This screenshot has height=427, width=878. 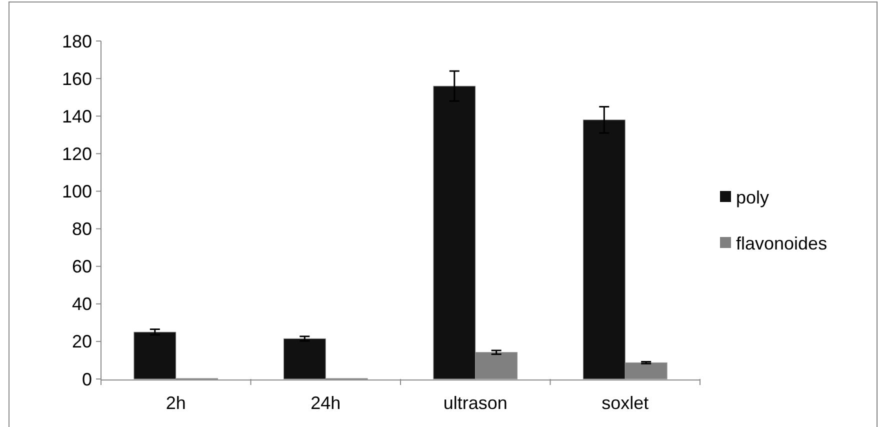 I want to click on x-tick-label: soxlet, so click(x=625, y=403).